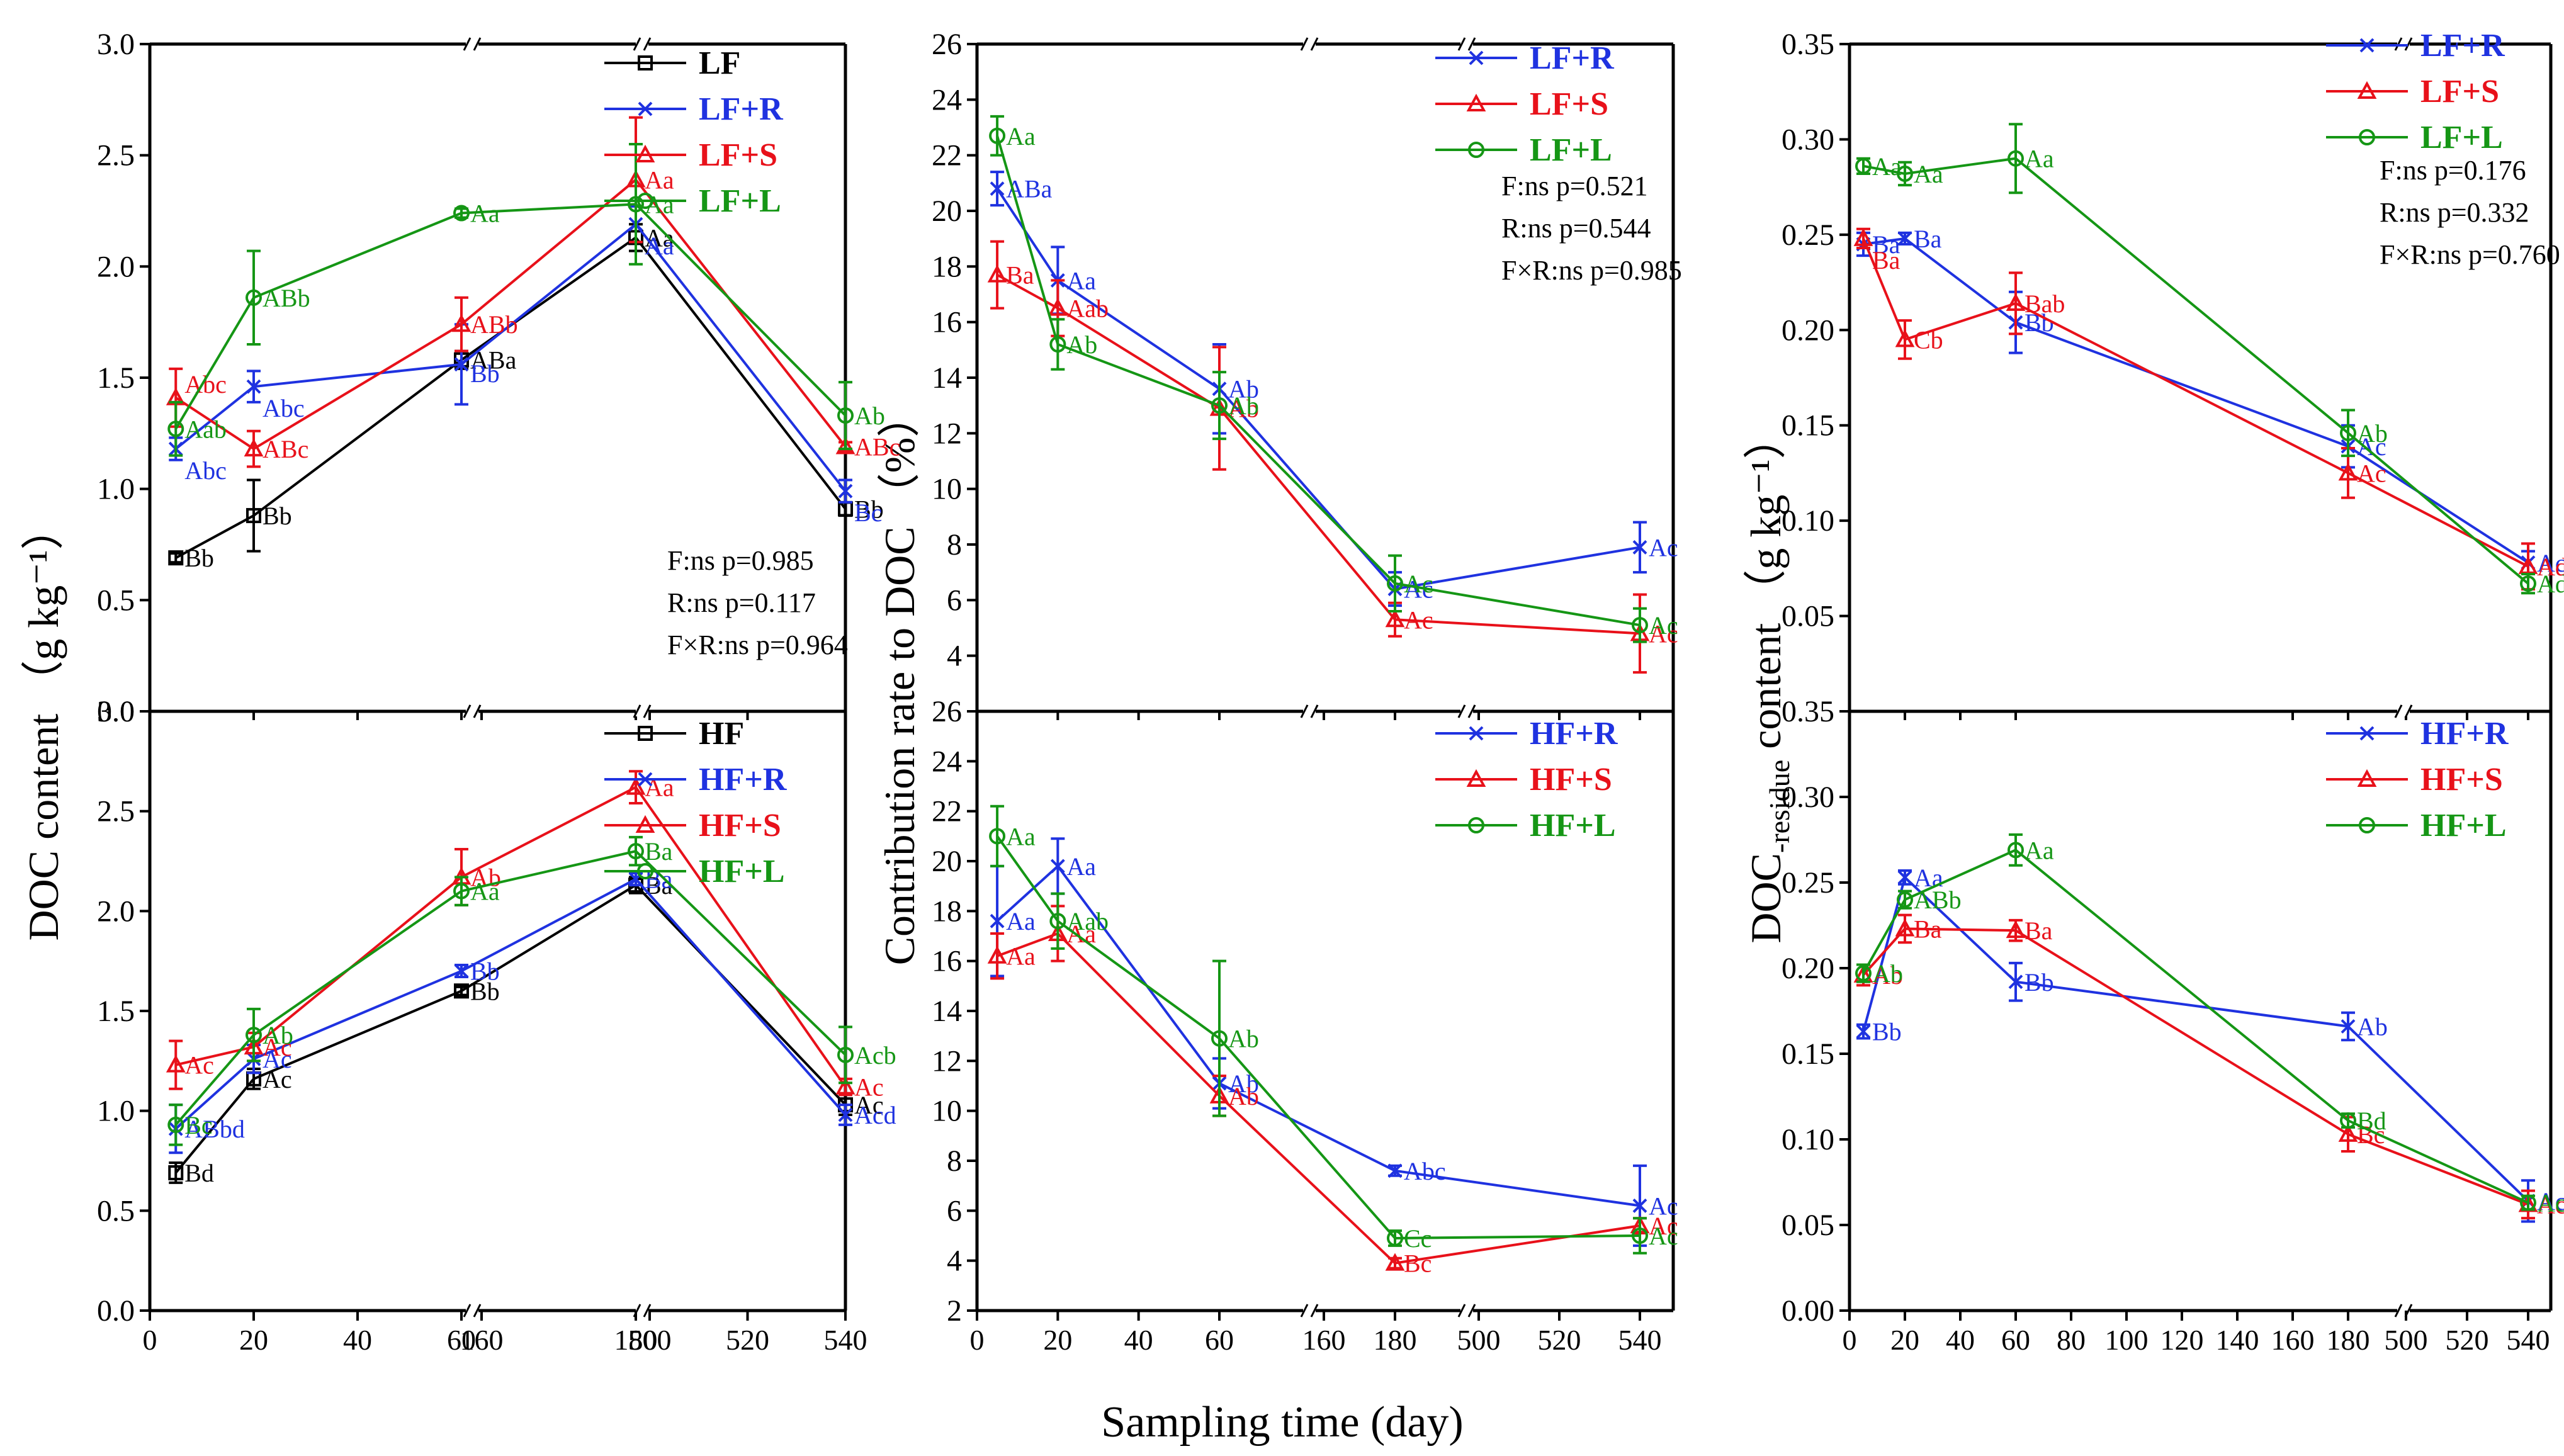 Image resolution: width=2564 pixels, height=1456 pixels. Describe the element at coordinates (1808, 426) in the screenshot. I see `y-tick-label: 0.15` at that location.